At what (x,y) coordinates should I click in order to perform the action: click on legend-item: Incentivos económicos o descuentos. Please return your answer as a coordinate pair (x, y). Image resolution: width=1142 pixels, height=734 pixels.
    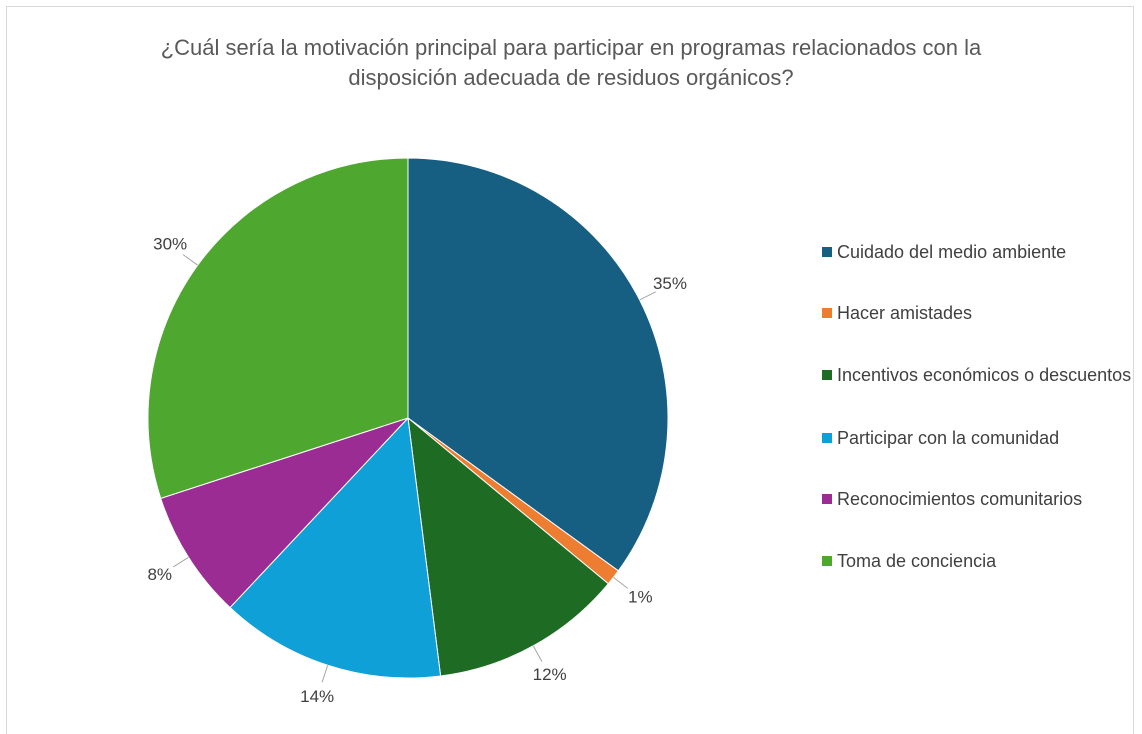
    Looking at the image, I should click on (977, 375).